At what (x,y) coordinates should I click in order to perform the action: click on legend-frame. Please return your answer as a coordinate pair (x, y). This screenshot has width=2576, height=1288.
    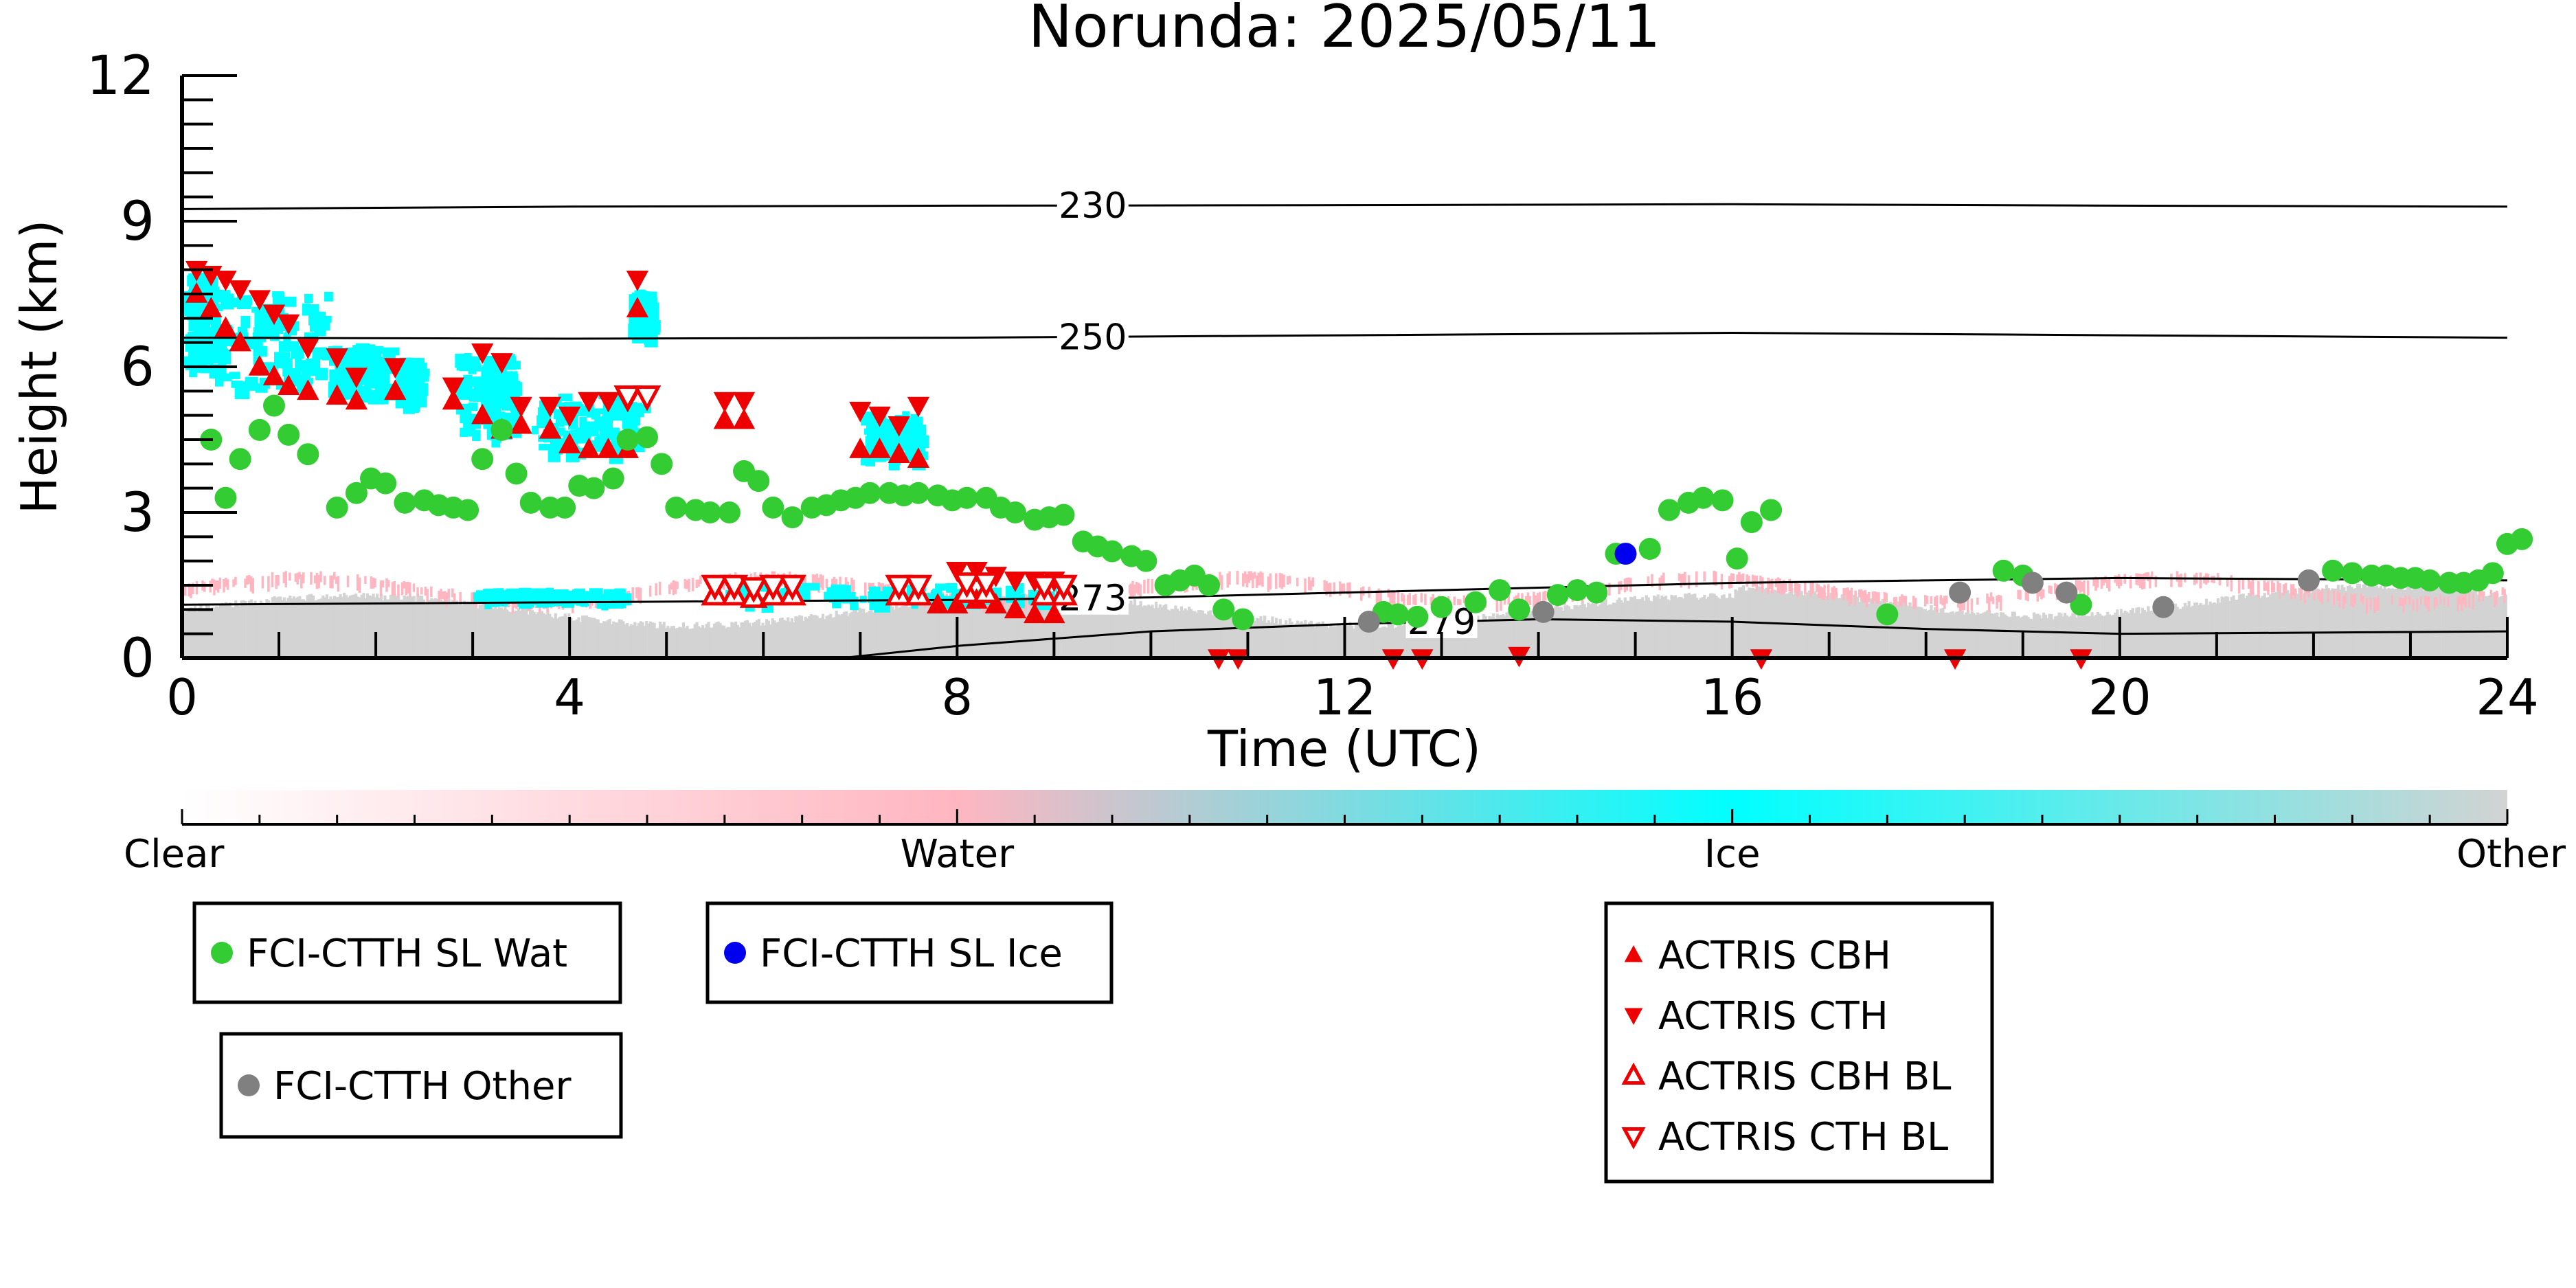
    Looking at the image, I should click on (421, 1085).